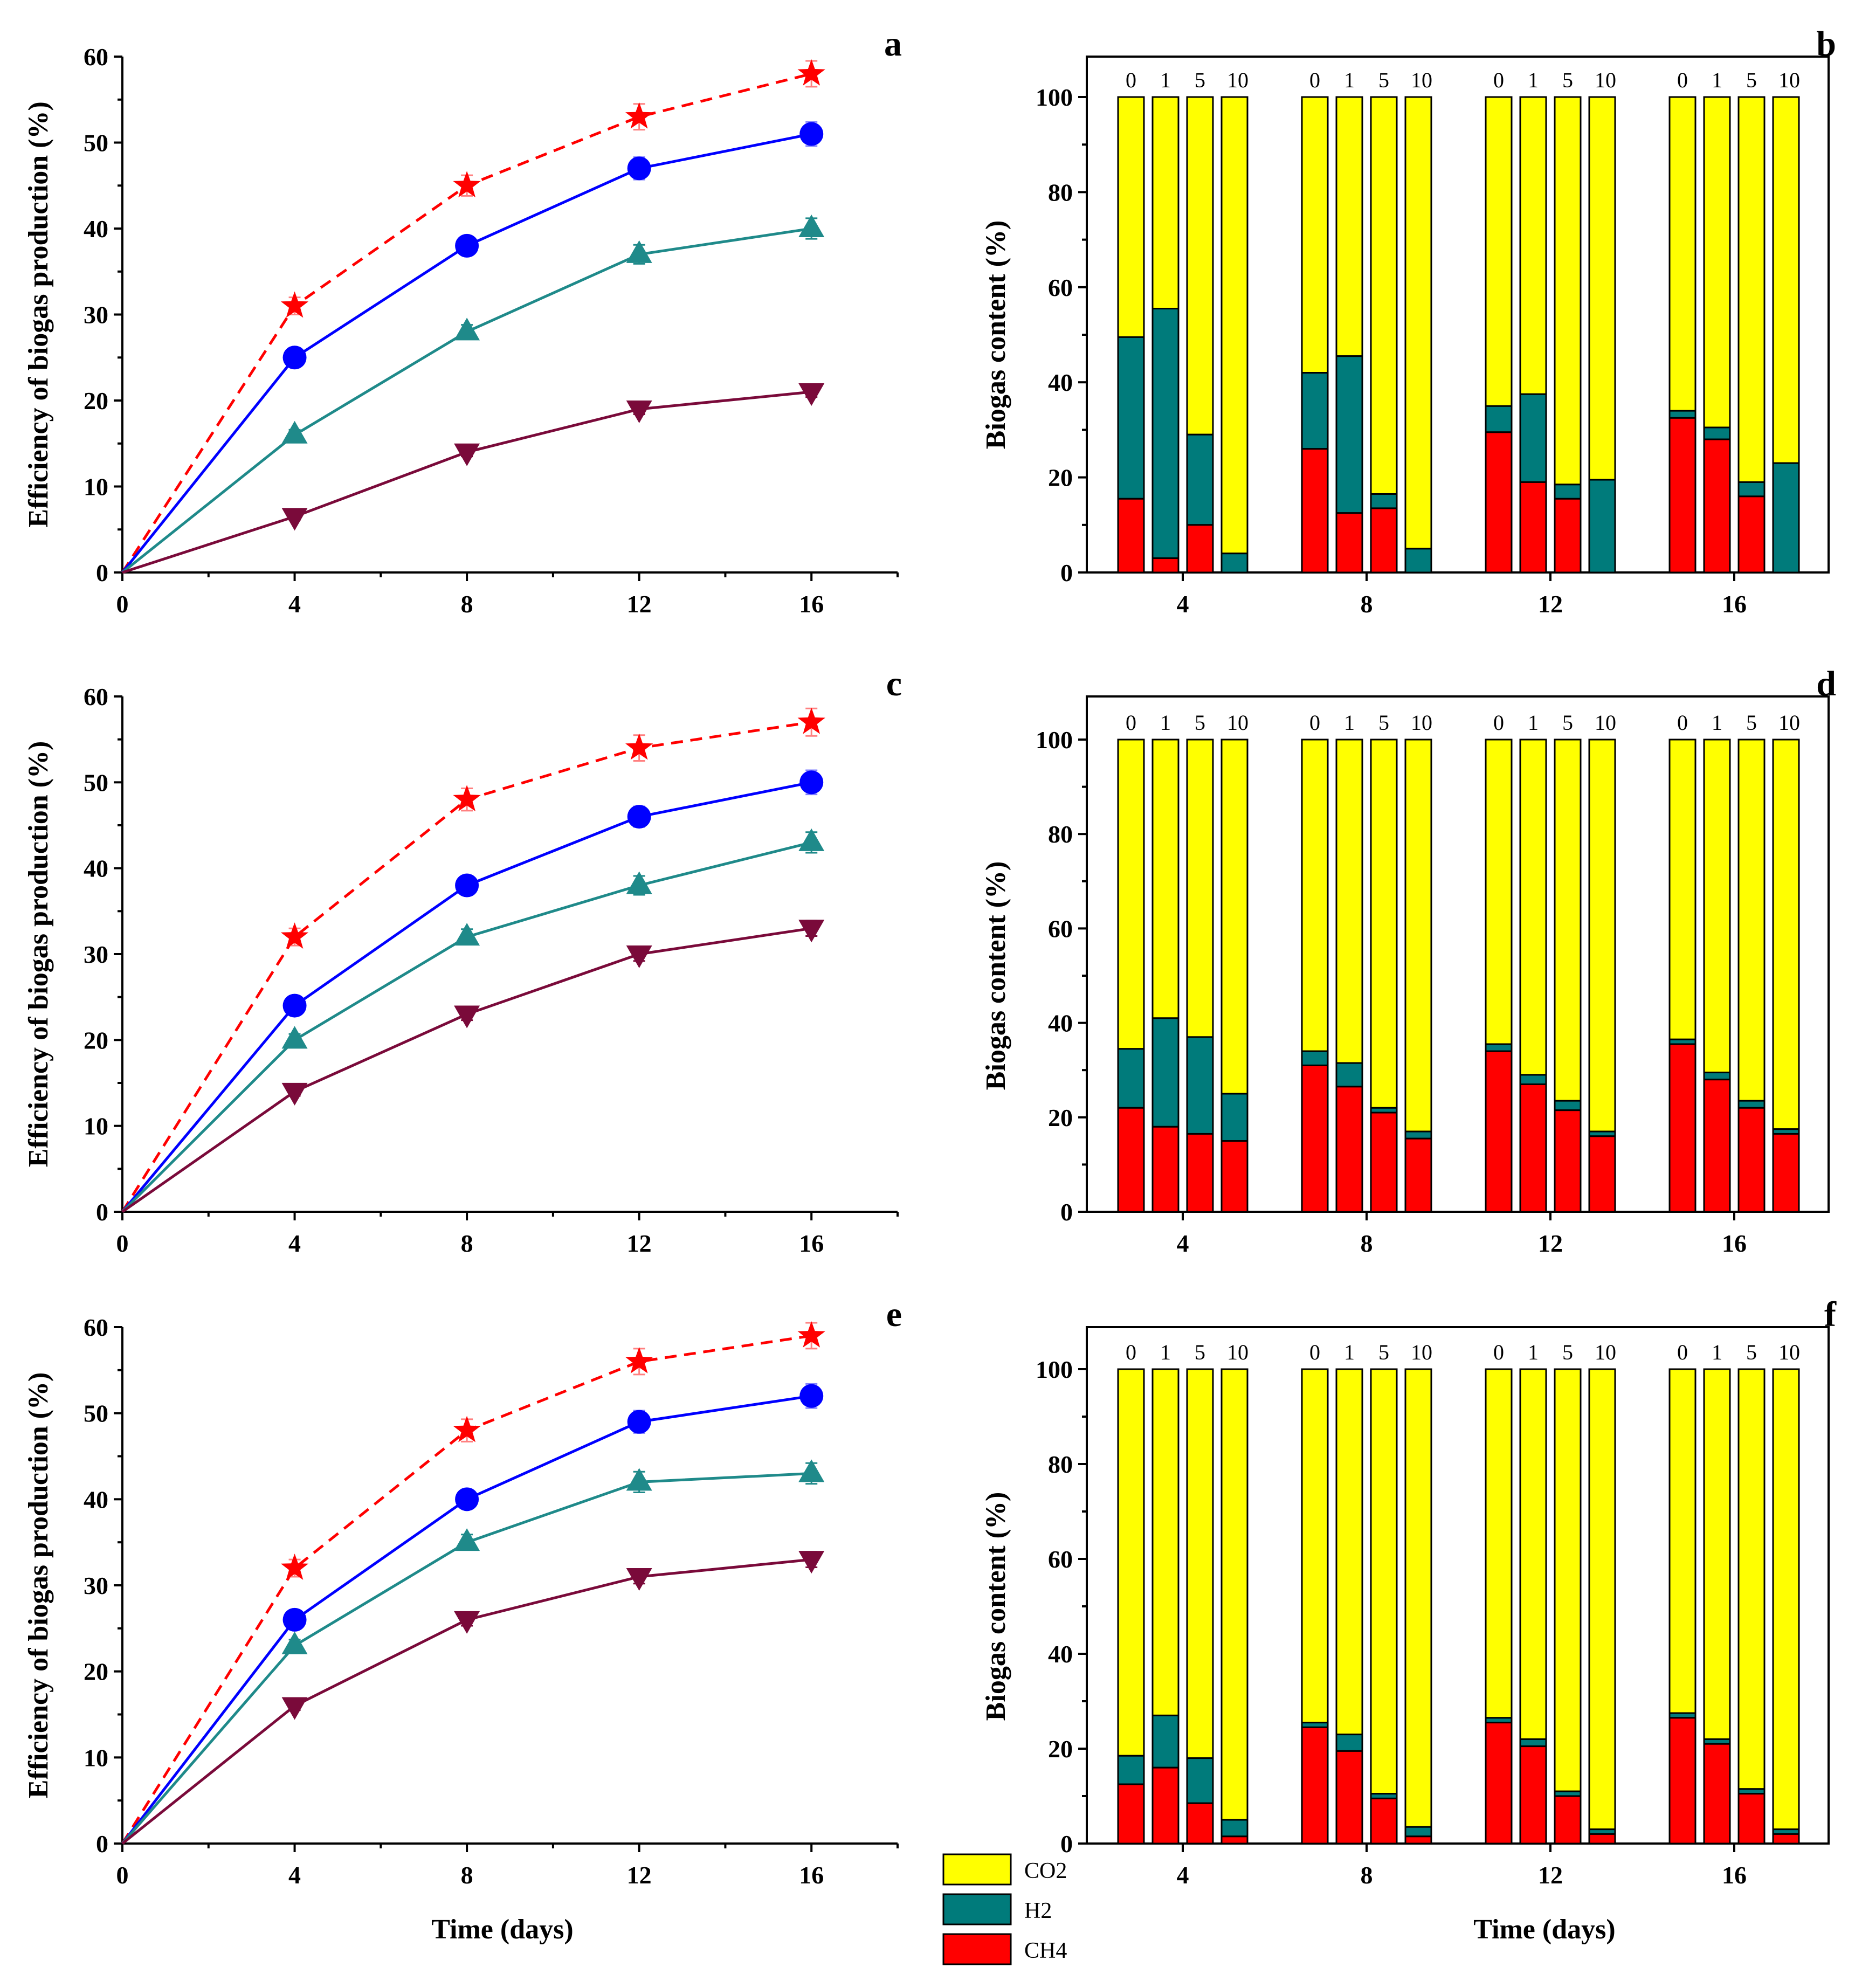  Describe the element at coordinates (1060, 382) in the screenshot. I see `y-tick-label: 40` at that location.